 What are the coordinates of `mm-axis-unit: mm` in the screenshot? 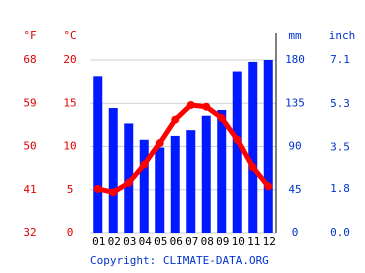 It's located at (295, 35).